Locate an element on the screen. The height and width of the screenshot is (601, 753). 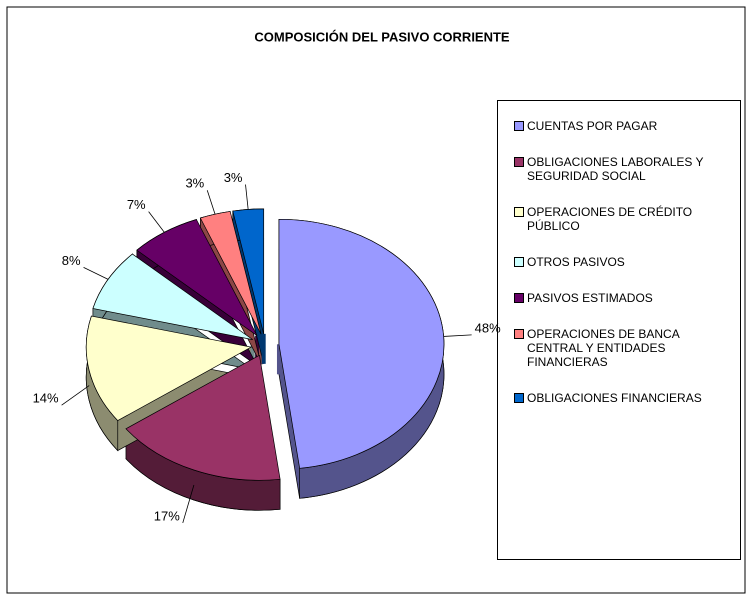
legend-item: OTROS PASIVOS is located at coordinates (623, 262).